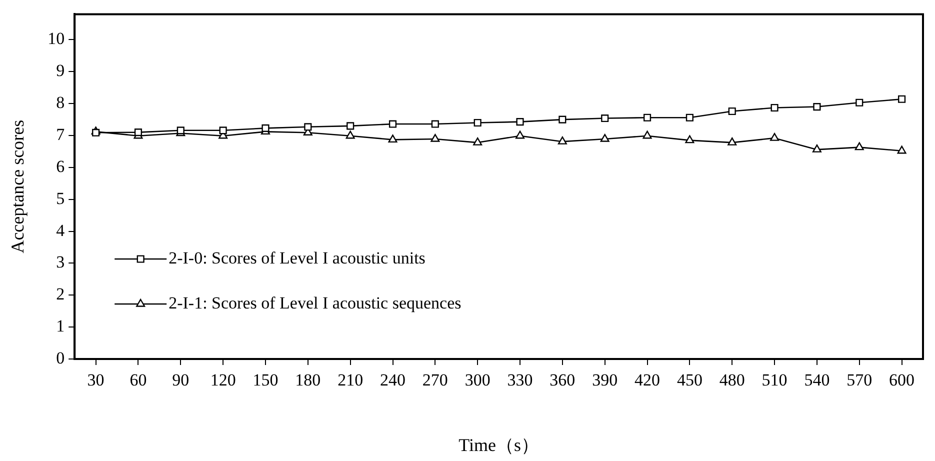 Image resolution: width=935 pixels, height=461 pixels. Describe the element at coordinates (859, 380) in the screenshot. I see `x-tick-label: 570` at that location.